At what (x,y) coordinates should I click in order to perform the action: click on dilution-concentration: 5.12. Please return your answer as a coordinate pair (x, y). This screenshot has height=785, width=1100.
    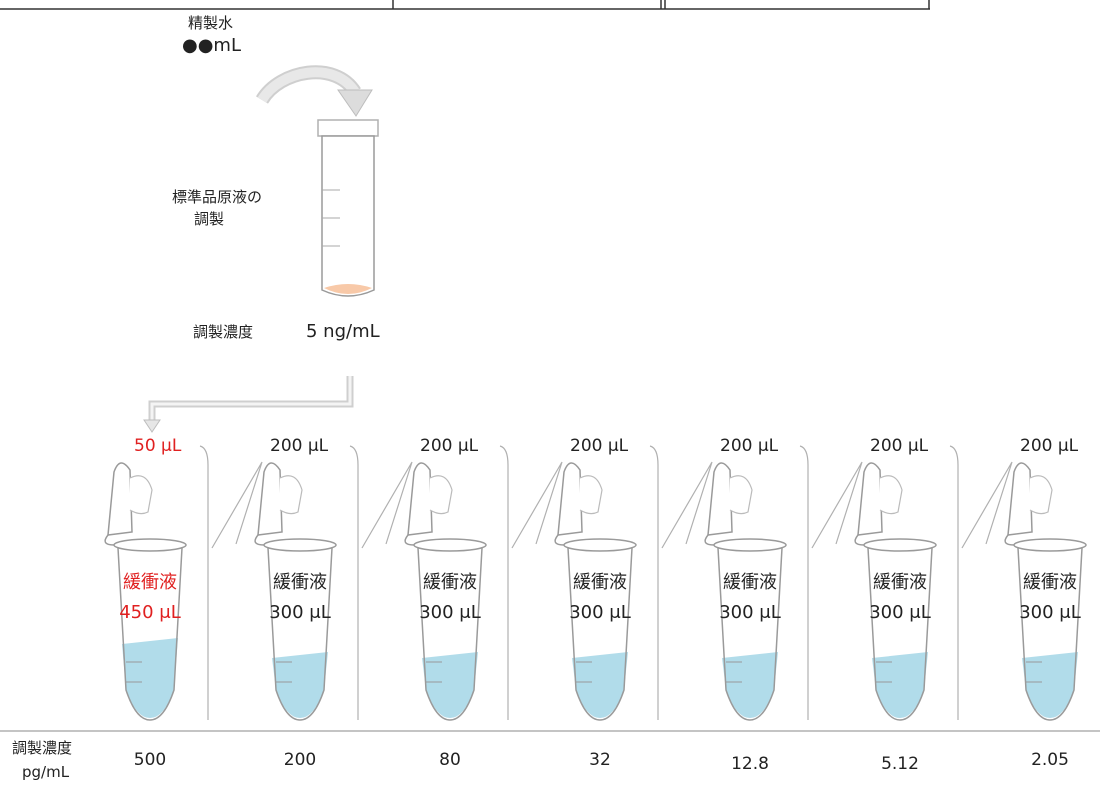
    Looking at the image, I should click on (900, 764).